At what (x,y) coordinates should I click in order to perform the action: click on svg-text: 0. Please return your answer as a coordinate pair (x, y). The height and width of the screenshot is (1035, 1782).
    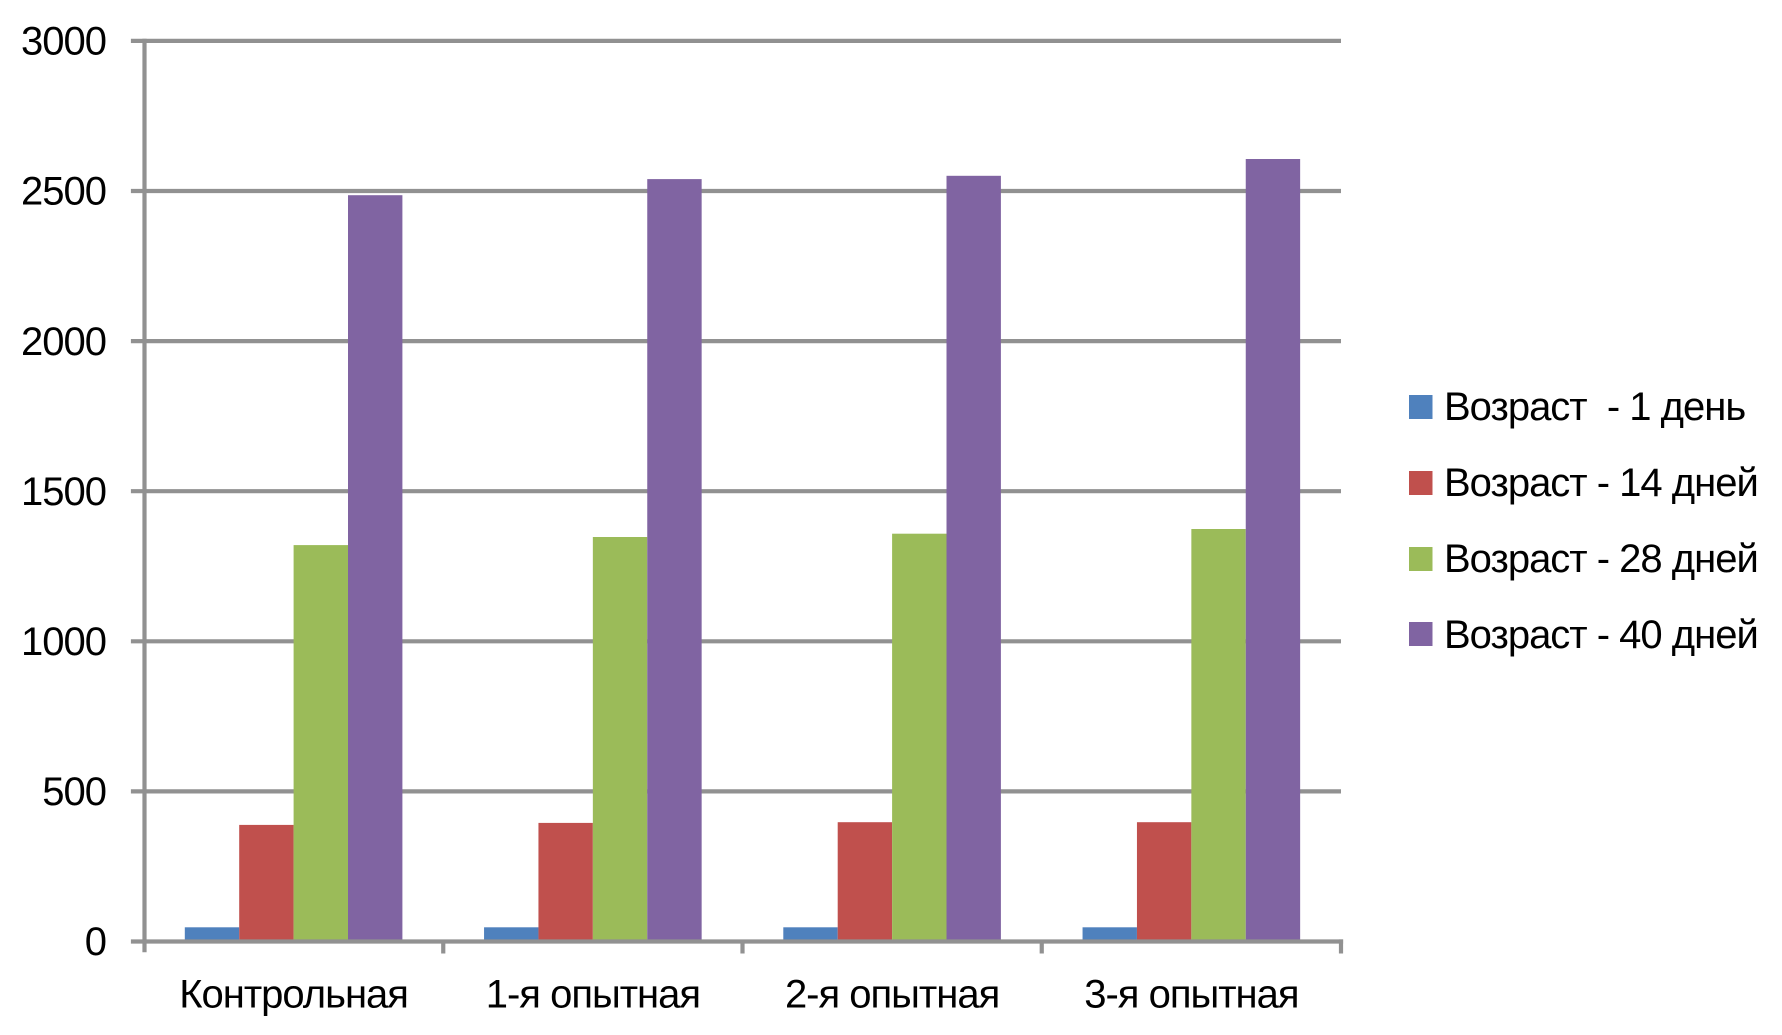
    Looking at the image, I should click on (95, 942).